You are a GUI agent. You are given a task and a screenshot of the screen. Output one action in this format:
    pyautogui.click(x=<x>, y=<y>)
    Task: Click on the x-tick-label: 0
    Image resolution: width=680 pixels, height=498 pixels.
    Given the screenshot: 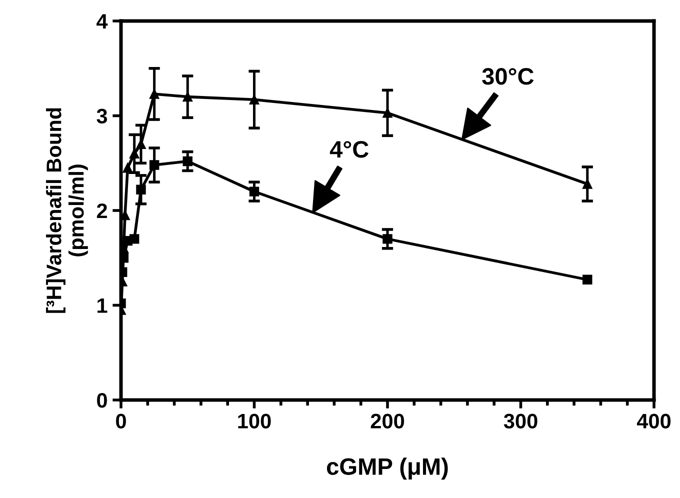 What is the action you would take?
    pyautogui.click(x=121, y=421)
    